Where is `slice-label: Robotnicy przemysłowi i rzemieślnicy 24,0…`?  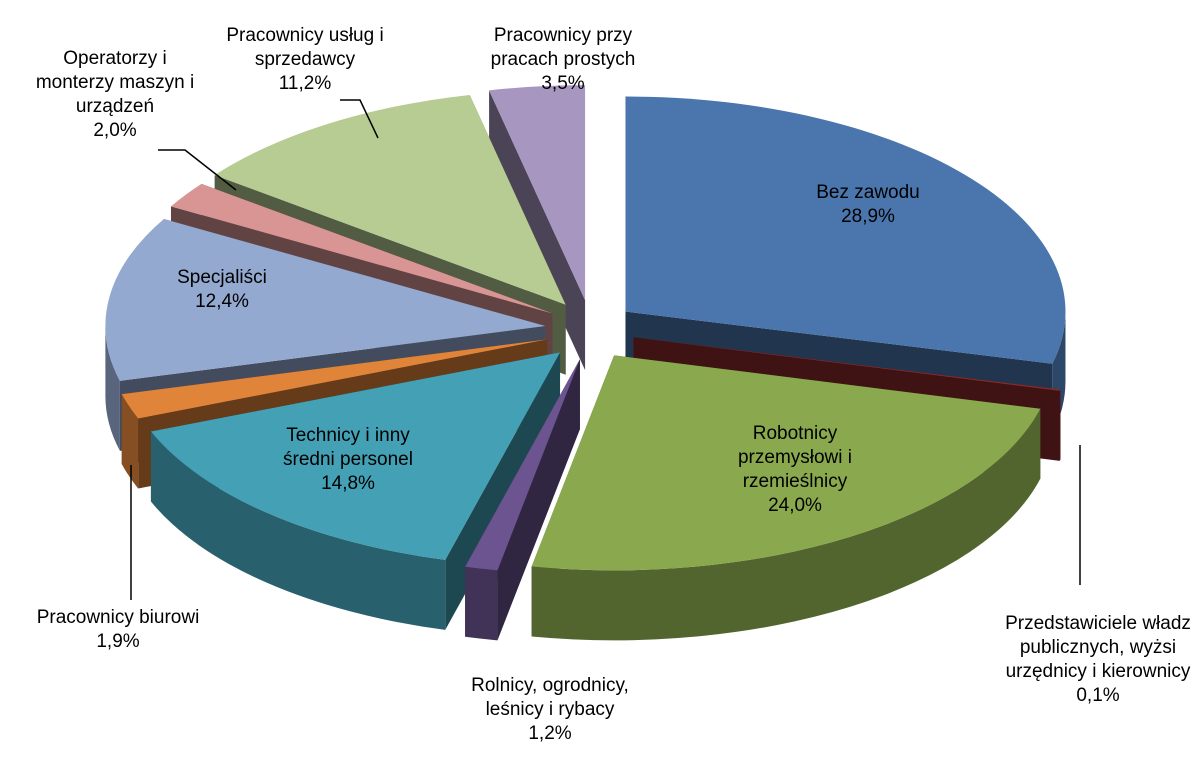
slice-label: Robotnicy przemysłowi i rzemieślnicy 24,0… is located at coordinates (795, 470).